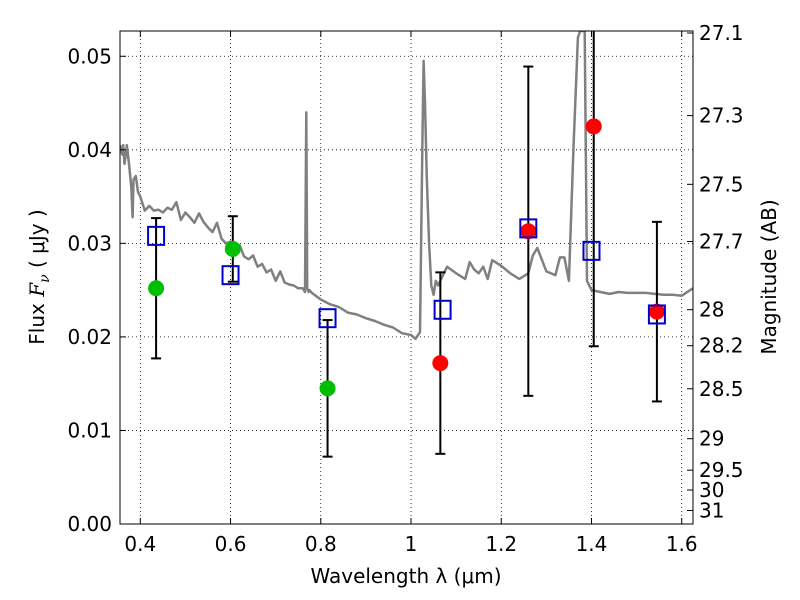 The image size is (800, 600). Describe the element at coordinates (39, 276) in the screenshot. I see `y-axis-title: Flux Fν ( μJy )` at that location.